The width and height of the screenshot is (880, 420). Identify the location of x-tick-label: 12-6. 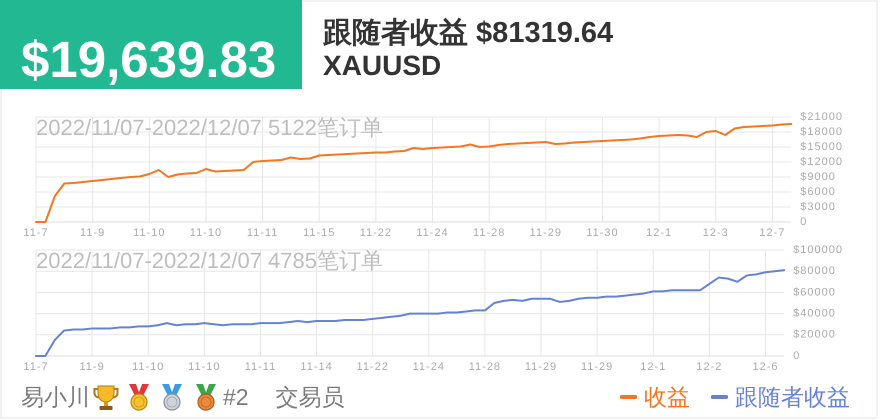
(765, 367).